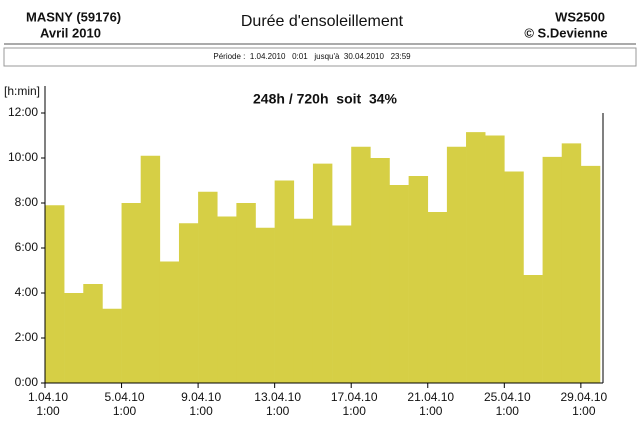 Image resolution: width=640 pixels, height=429 pixels. Describe the element at coordinates (22, 91) in the screenshot. I see `y-axis-label: [h:min]` at that location.